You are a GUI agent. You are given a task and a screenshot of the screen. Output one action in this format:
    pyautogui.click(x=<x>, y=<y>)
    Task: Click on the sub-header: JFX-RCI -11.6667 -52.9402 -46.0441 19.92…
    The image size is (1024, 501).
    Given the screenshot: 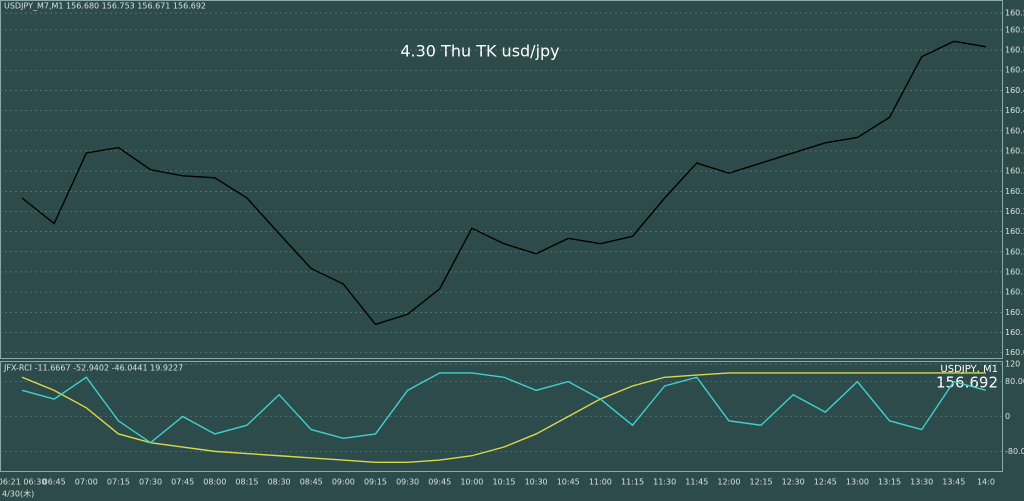 What is the action you would take?
    pyautogui.click(x=93, y=368)
    